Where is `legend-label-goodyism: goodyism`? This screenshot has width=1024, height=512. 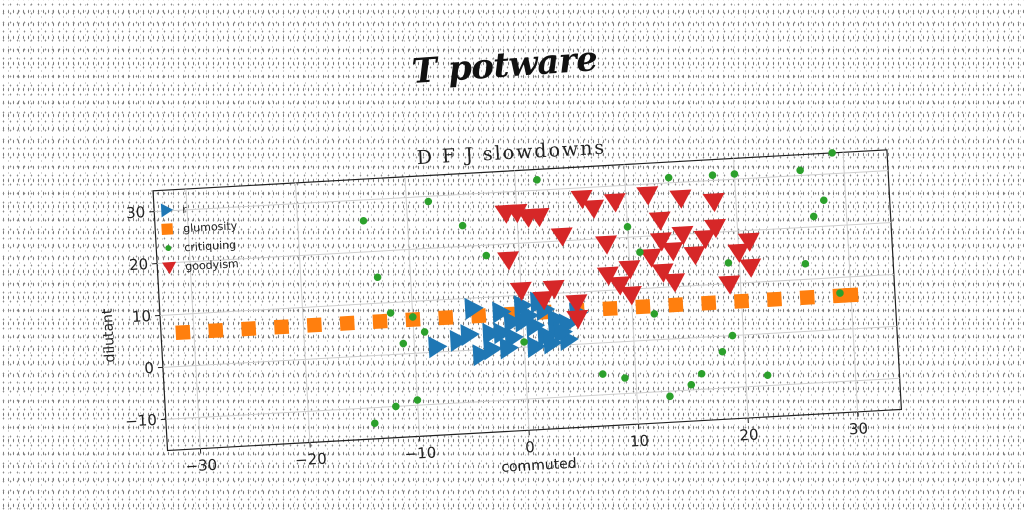 legend-label-goodyism: goodyism is located at coordinates (212, 265).